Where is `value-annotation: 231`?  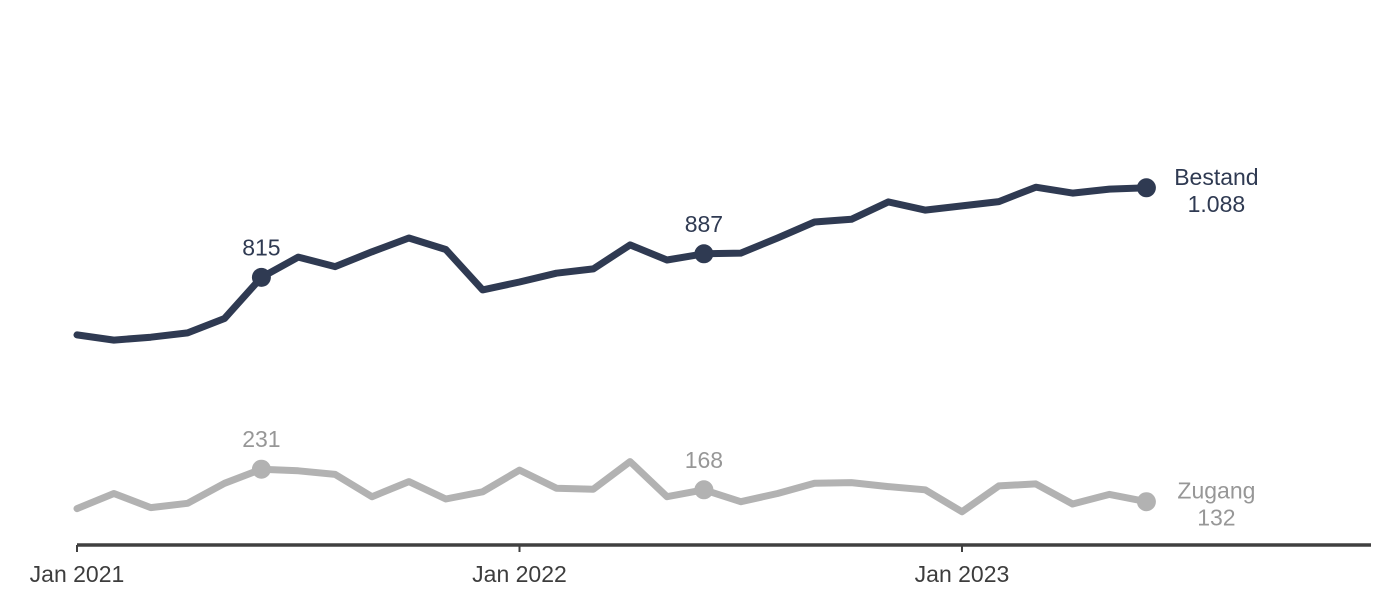
value-annotation: 231 is located at coordinates (261, 439).